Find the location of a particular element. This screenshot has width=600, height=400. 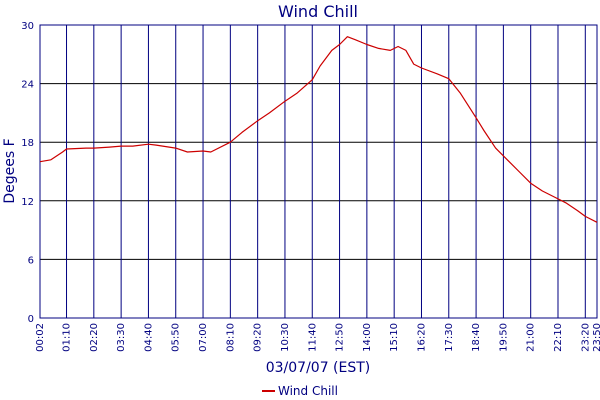

x-tick-label: 02:20 is located at coordinates (94, 337).